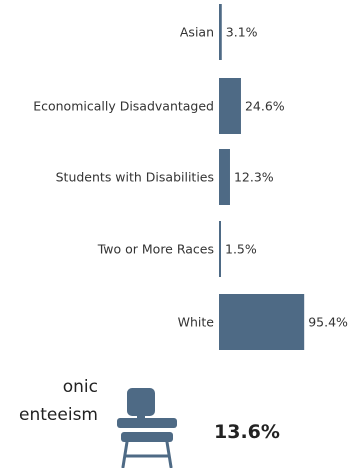  What do you see at coordinates (196, 322) in the screenshot?
I see `category-label: White` at bounding box center [196, 322].